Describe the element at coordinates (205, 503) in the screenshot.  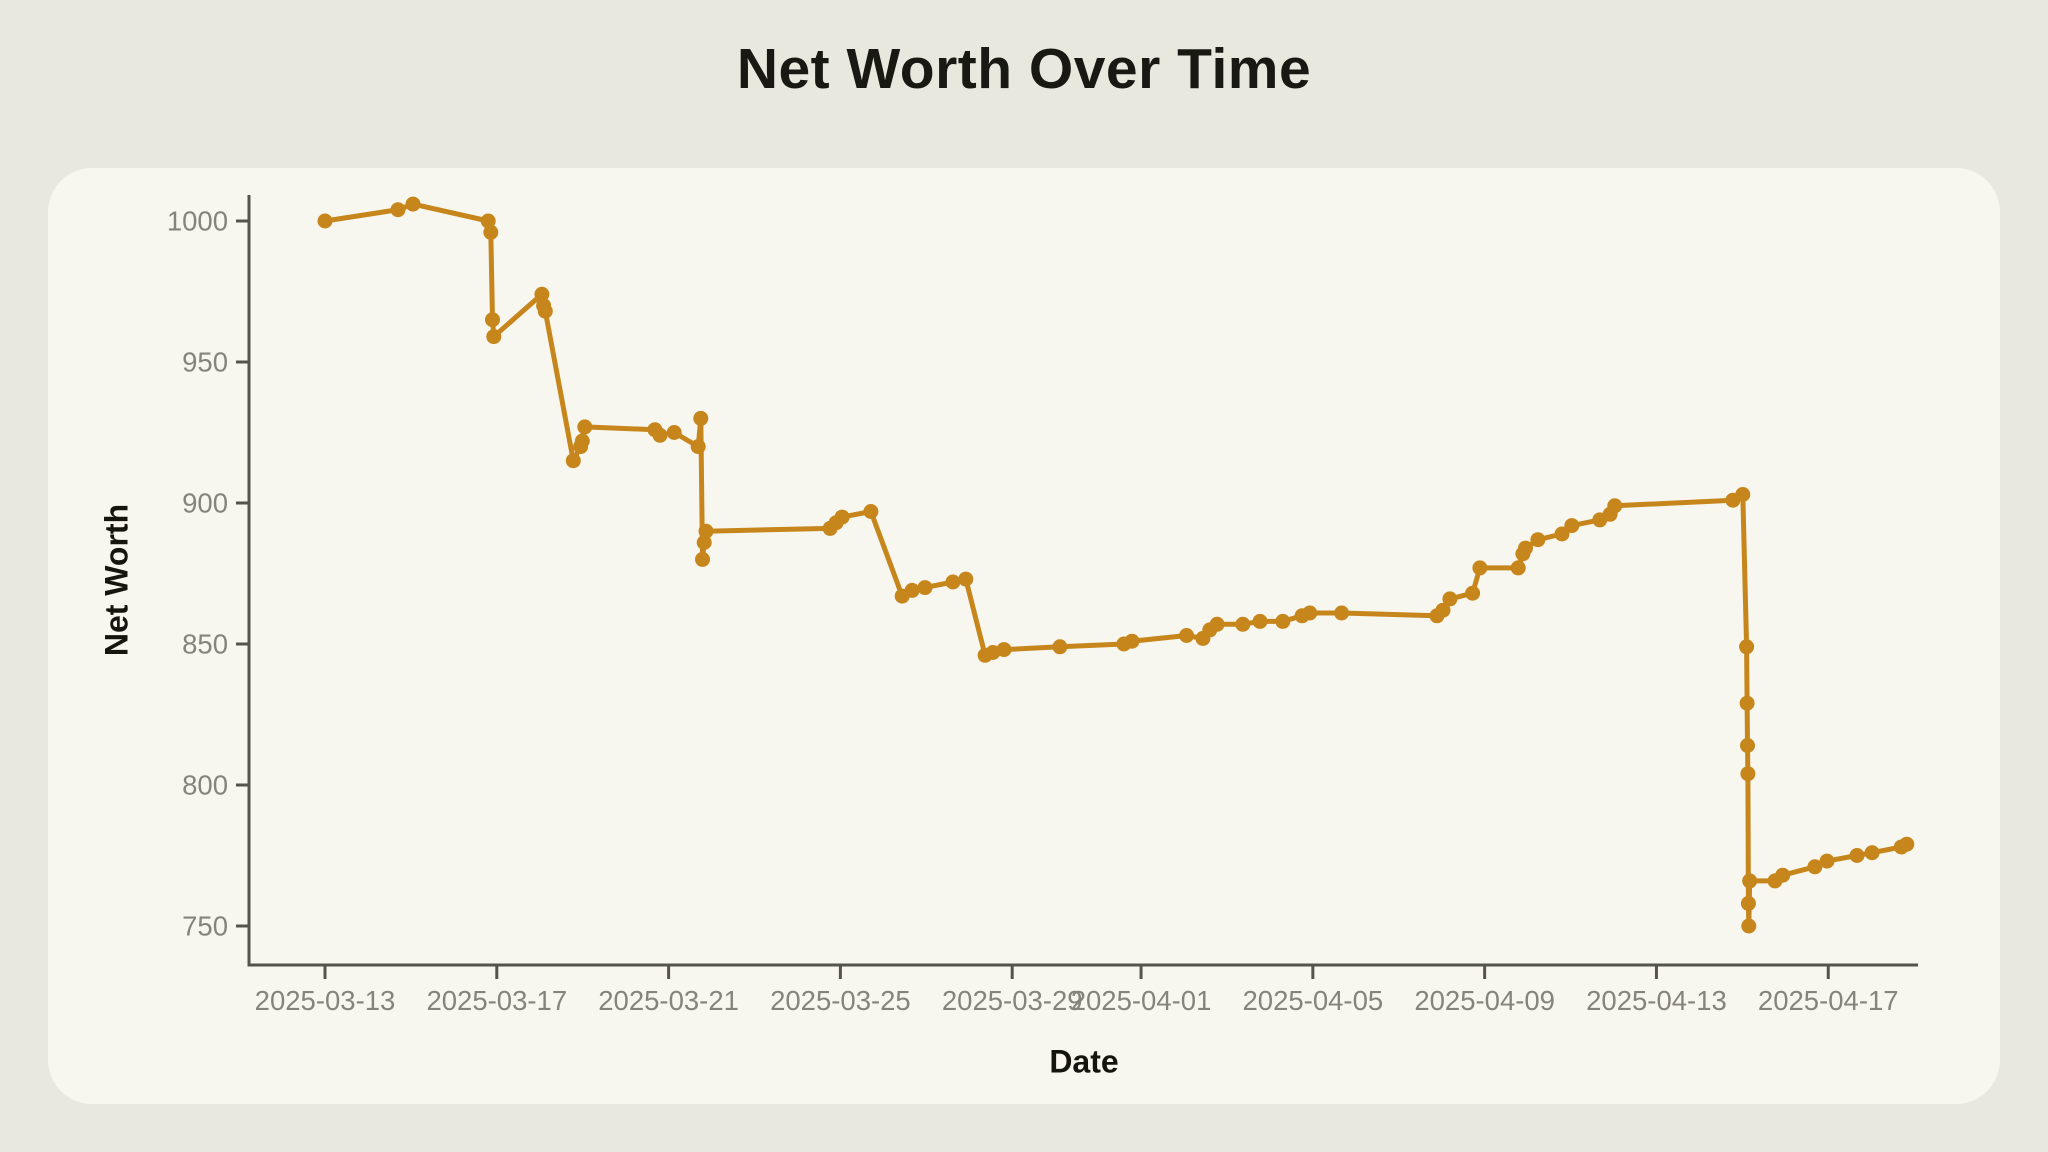
I see `y-tick-label: 900` at that location.